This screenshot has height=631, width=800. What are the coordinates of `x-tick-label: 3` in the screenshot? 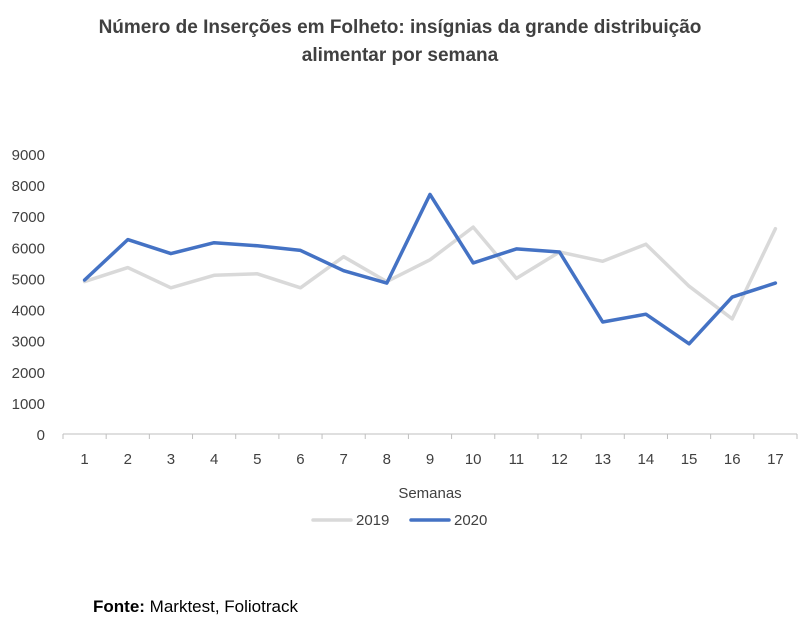 It's located at (171, 459).